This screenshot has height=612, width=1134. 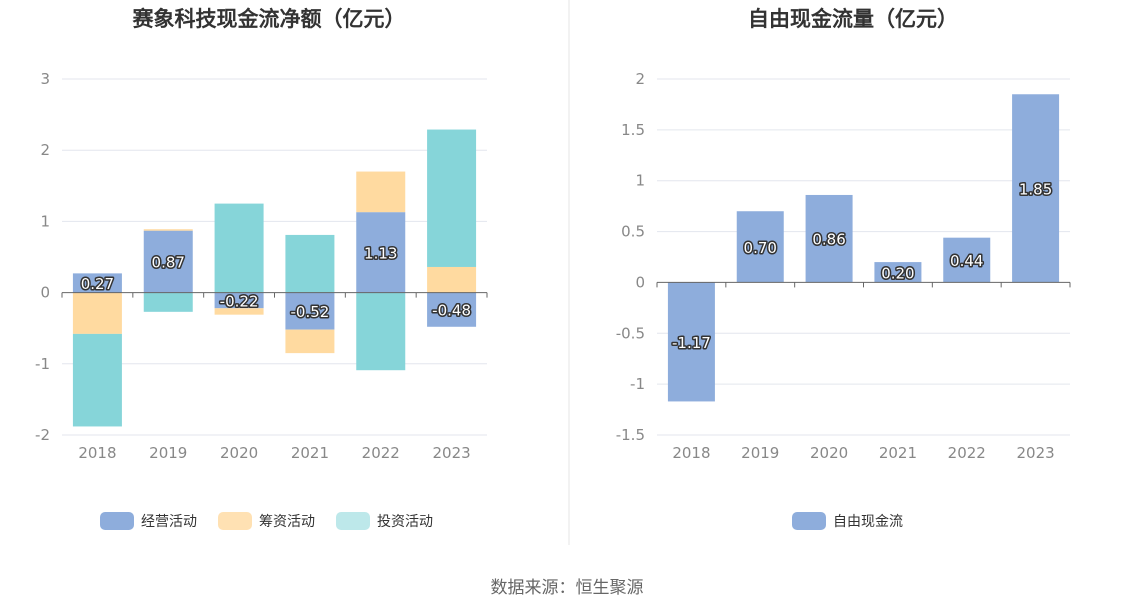 What do you see at coordinates (862, 266) in the screenshot?
I see `data-labels: -1.17 0.70 0.86 0.20 0.44 1.85` at bounding box center [862, 266].